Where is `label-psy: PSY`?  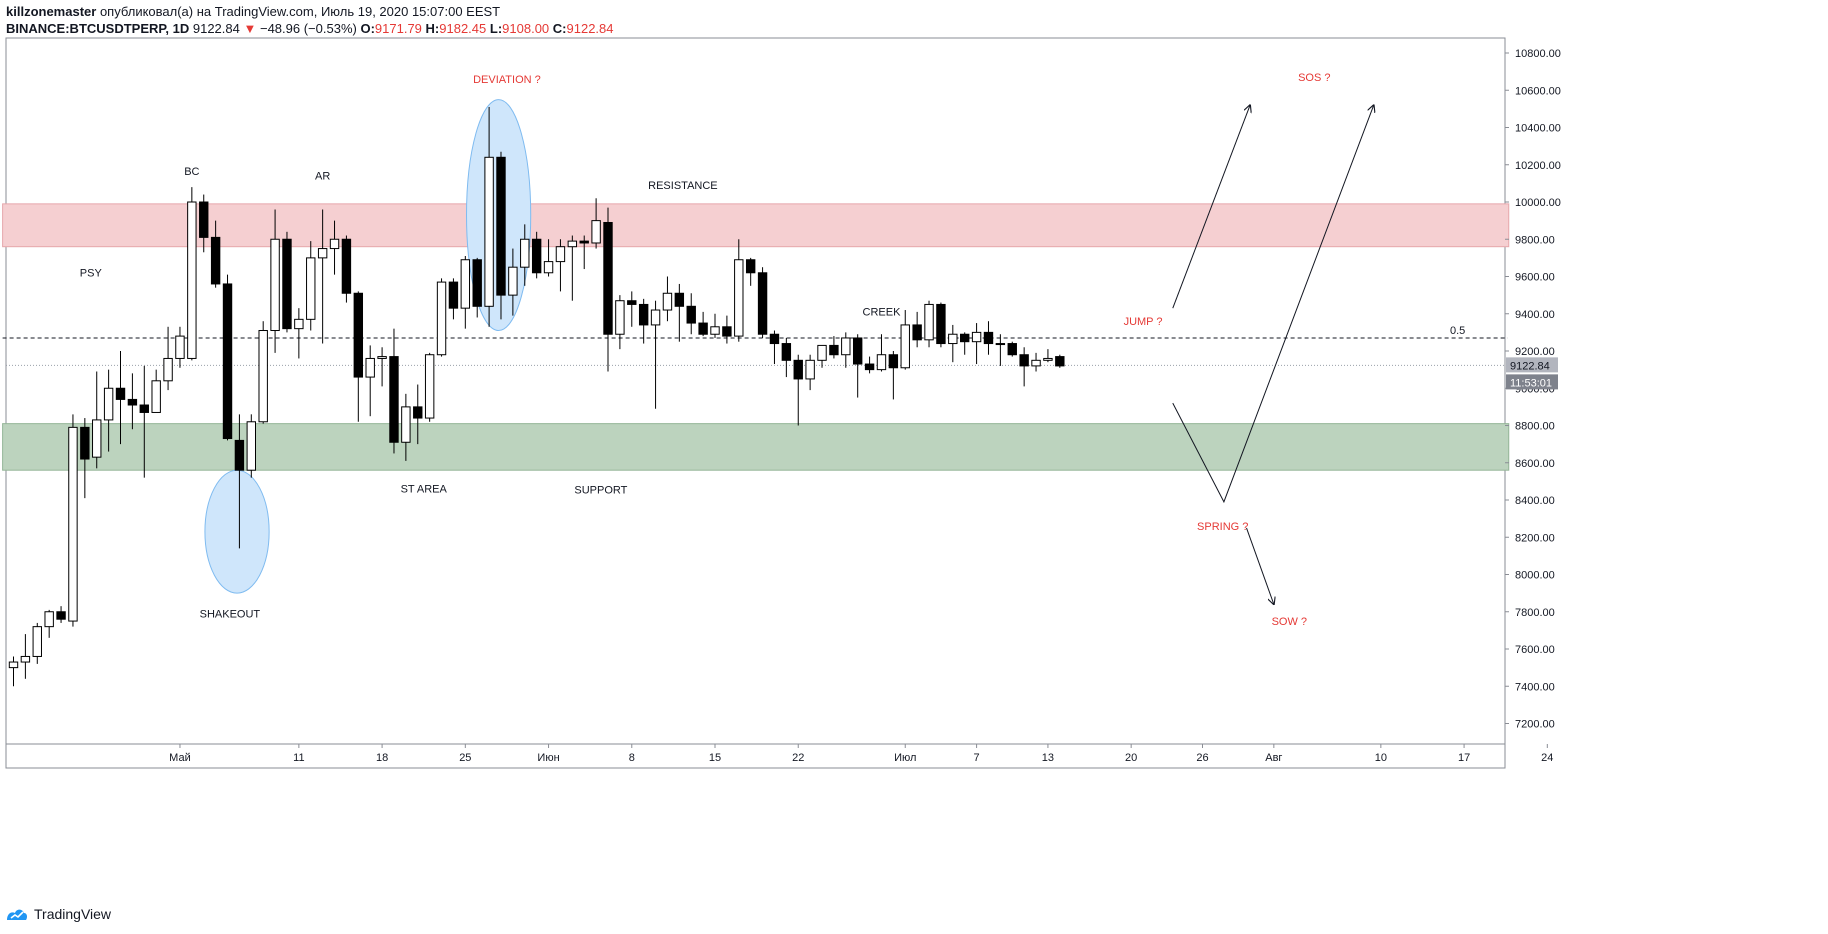
label-psy: PSY is located at coordinates (91, 274).